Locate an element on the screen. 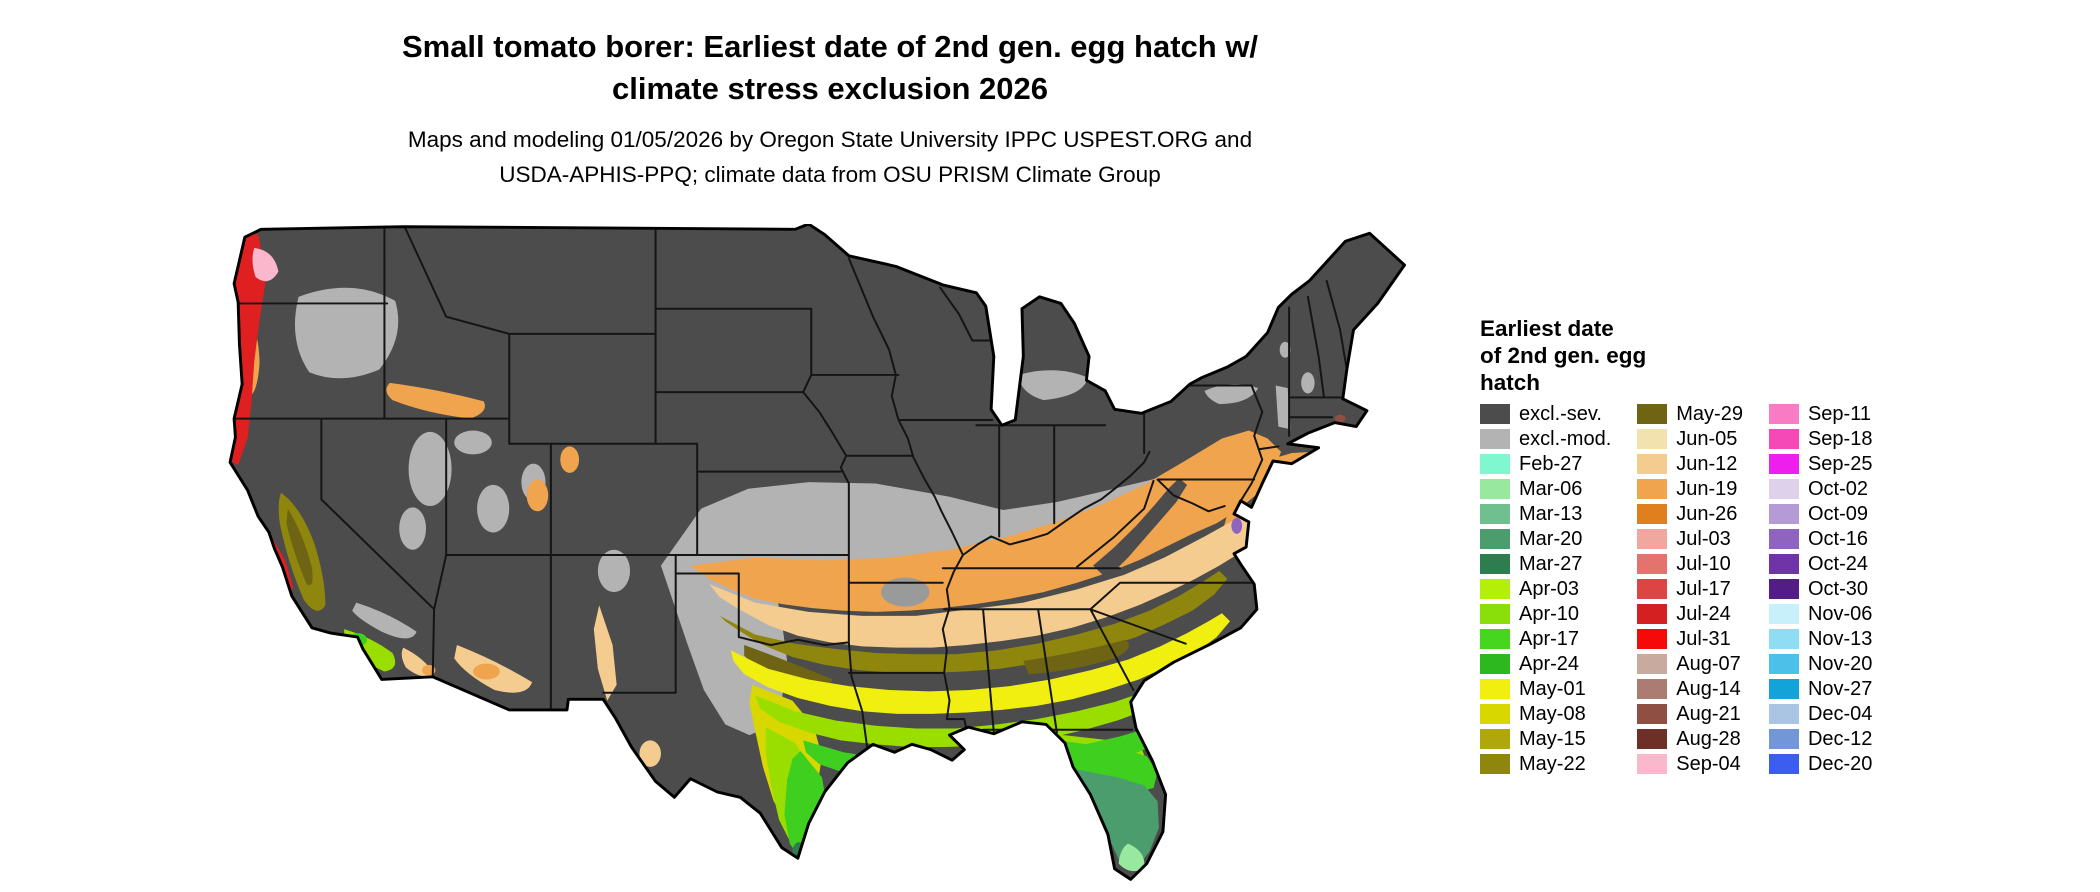 This screenshot has height=892, width=2100. legend-label: Dec-12 is located at coordinates (1840, 739).